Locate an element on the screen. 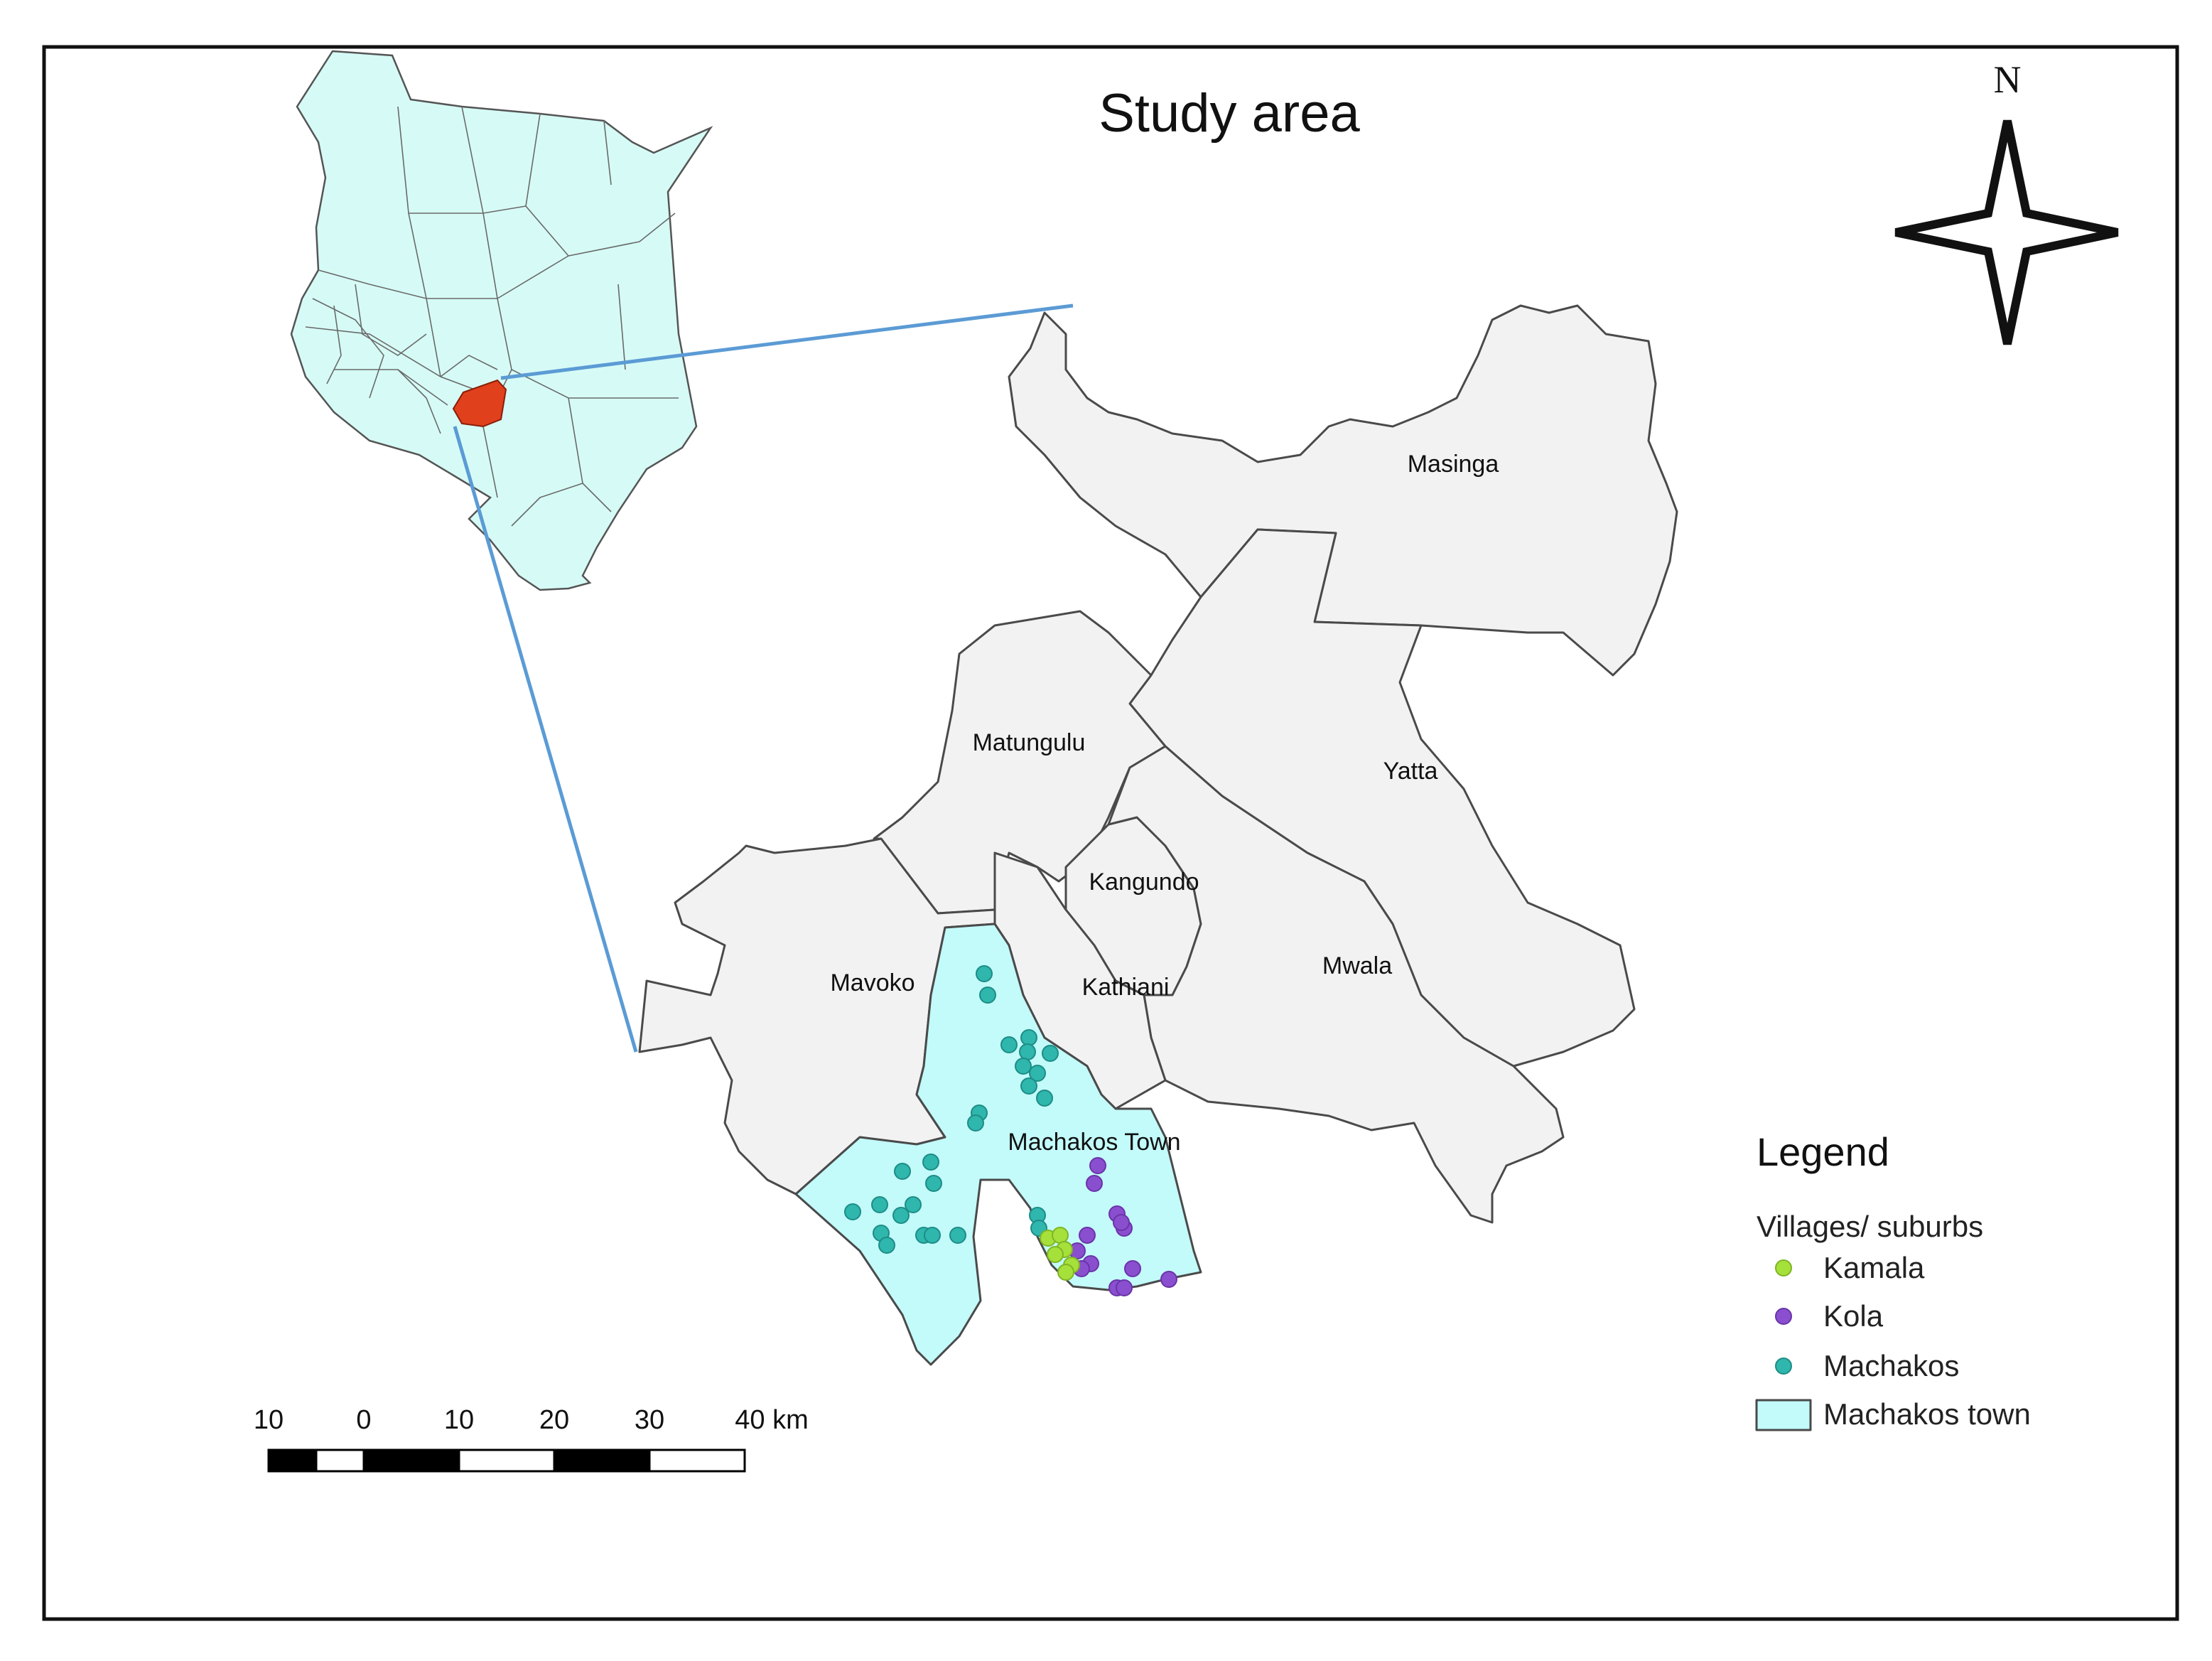 This screenshot has height=1661, width=2212. label-kathiani: Kathiani is located at coordinates (1126, 987).